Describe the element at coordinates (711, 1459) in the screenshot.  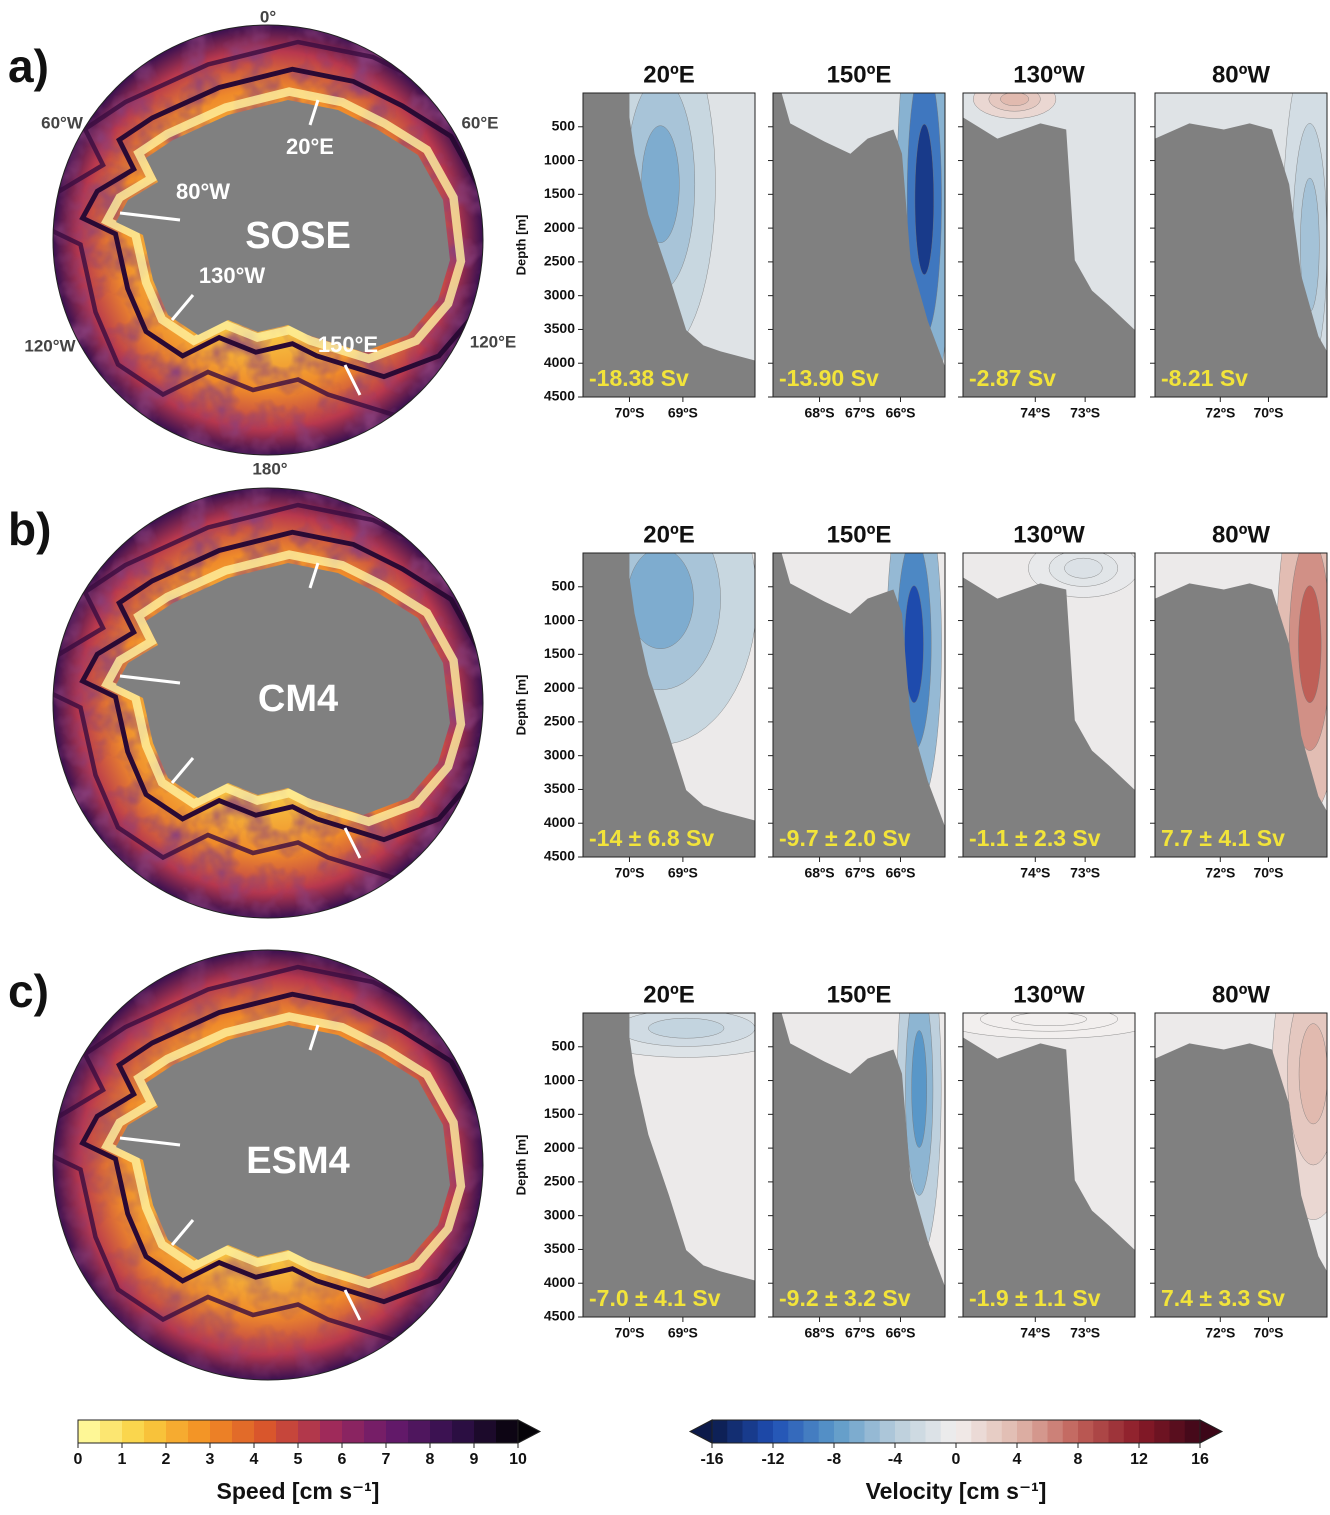
I see `colorbar-tick-label: -16` at that location.